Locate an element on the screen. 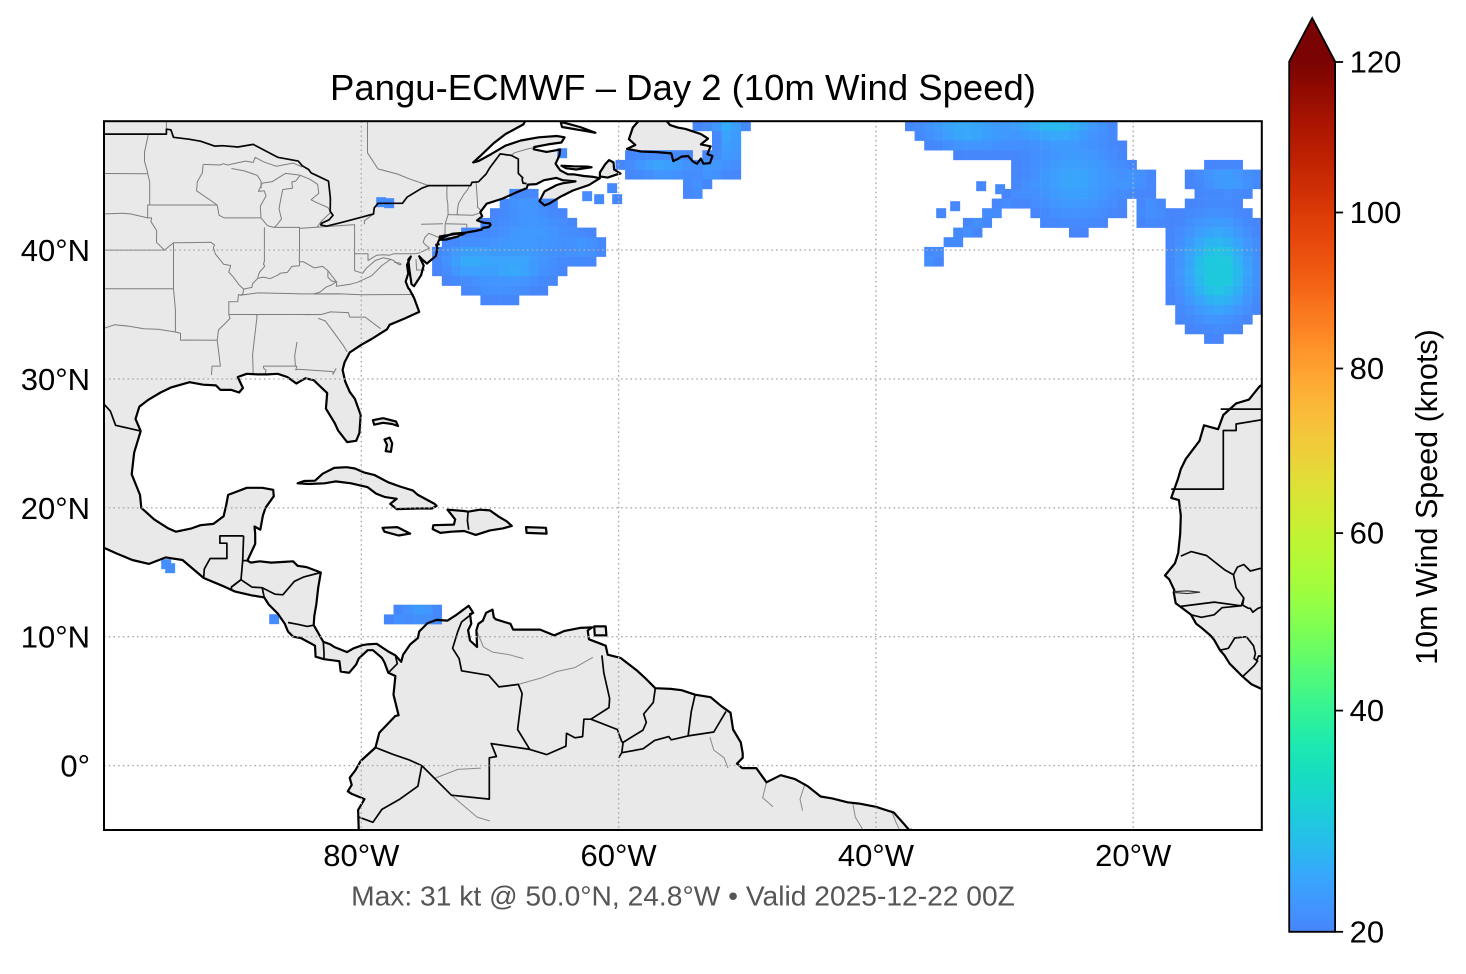  svg-text: 20°N is located at coordinates (55, 508).